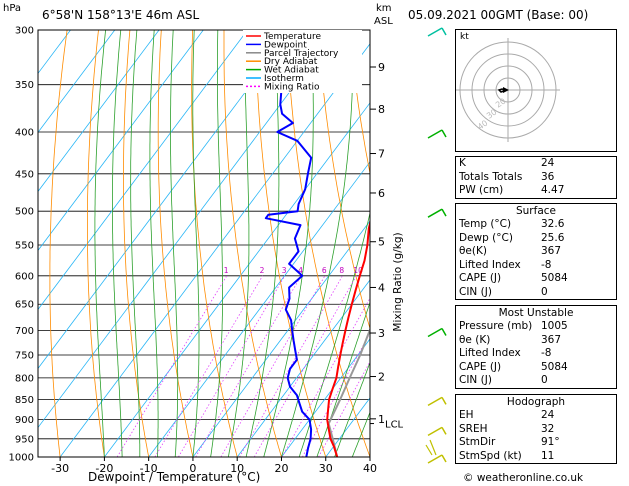  Describe the element at coordinates (384, 8) in the screenshot. I see `header-unit-km: km` at that location.